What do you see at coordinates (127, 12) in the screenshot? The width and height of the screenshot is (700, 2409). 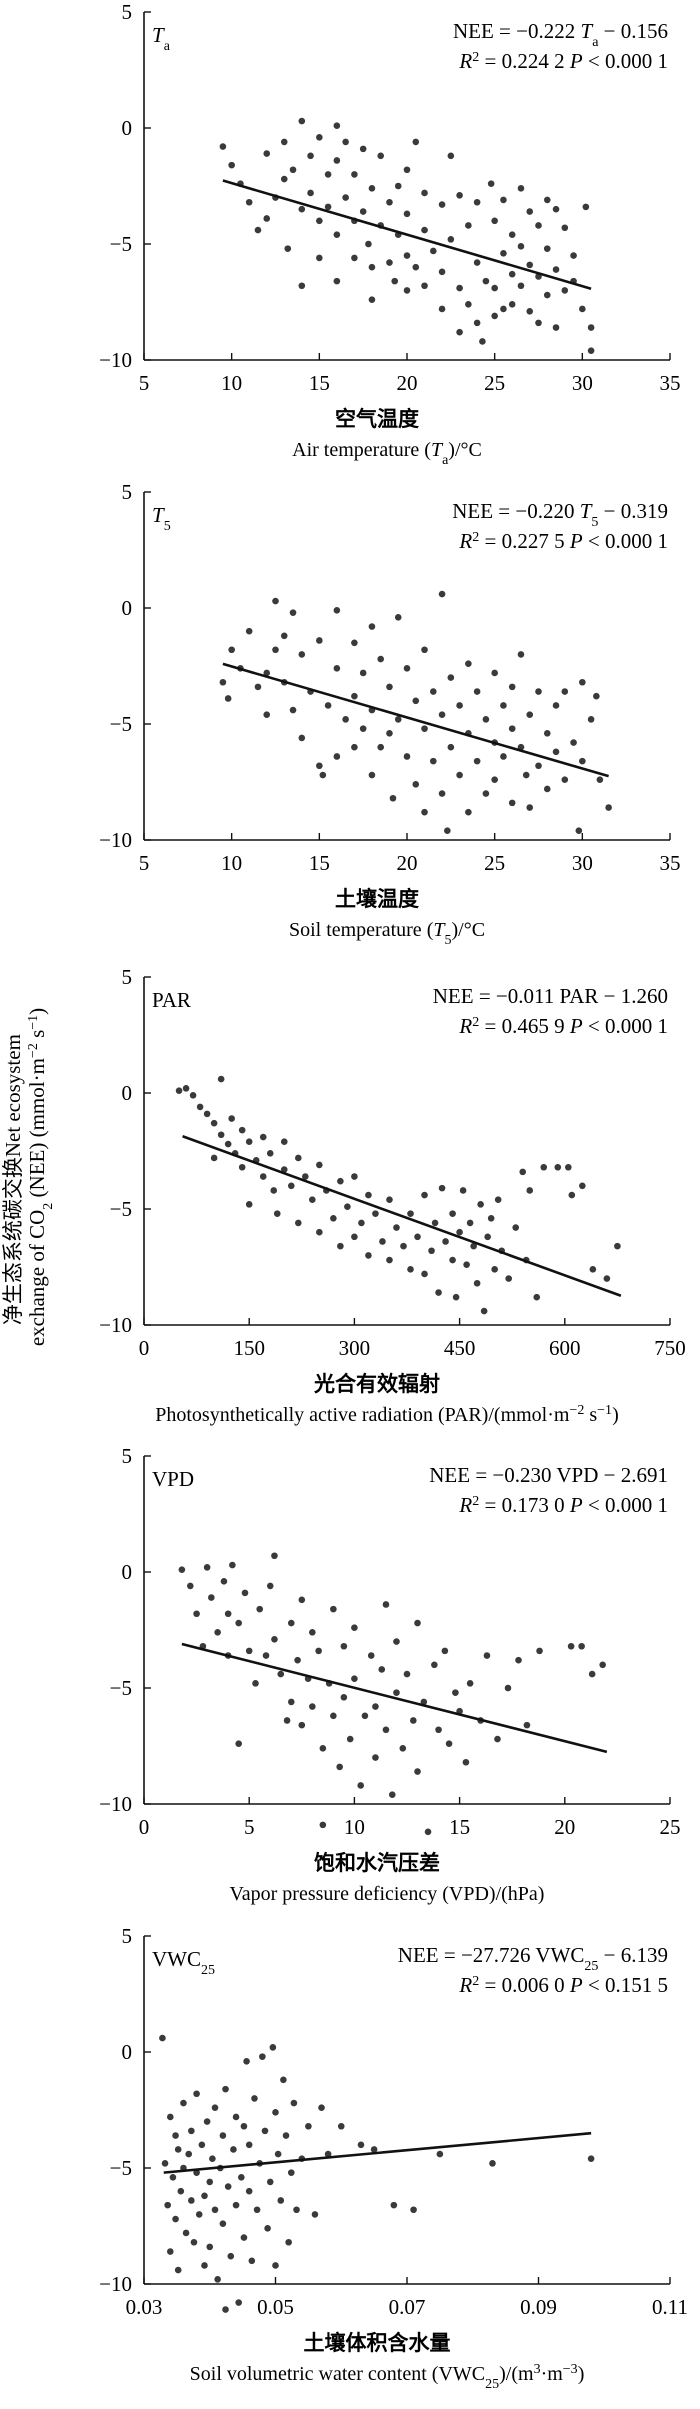 I see `y-tick-label: 5` at bounding box center [127, 12].